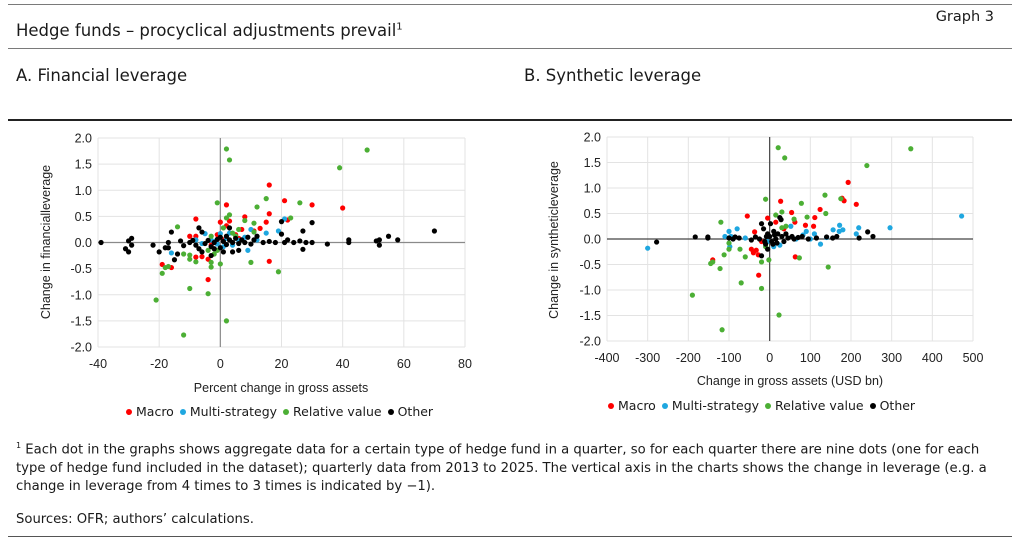 Image resolution: width=1024 pixels, height=555 pixels. What do you see at coordinates (715, 405) in the screenshot?
I see `legend-label: Multi-strategy` at bounding box center [715, 405].